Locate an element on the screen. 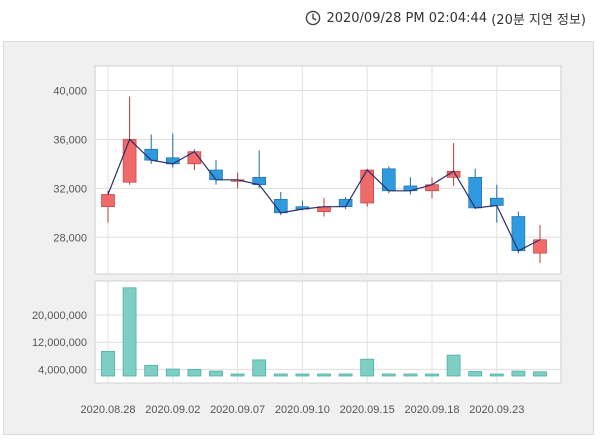 The height and width of the screenshot is (440, 600). volume-tick-label: 20,000,000 is located at coordinates (59, 316).